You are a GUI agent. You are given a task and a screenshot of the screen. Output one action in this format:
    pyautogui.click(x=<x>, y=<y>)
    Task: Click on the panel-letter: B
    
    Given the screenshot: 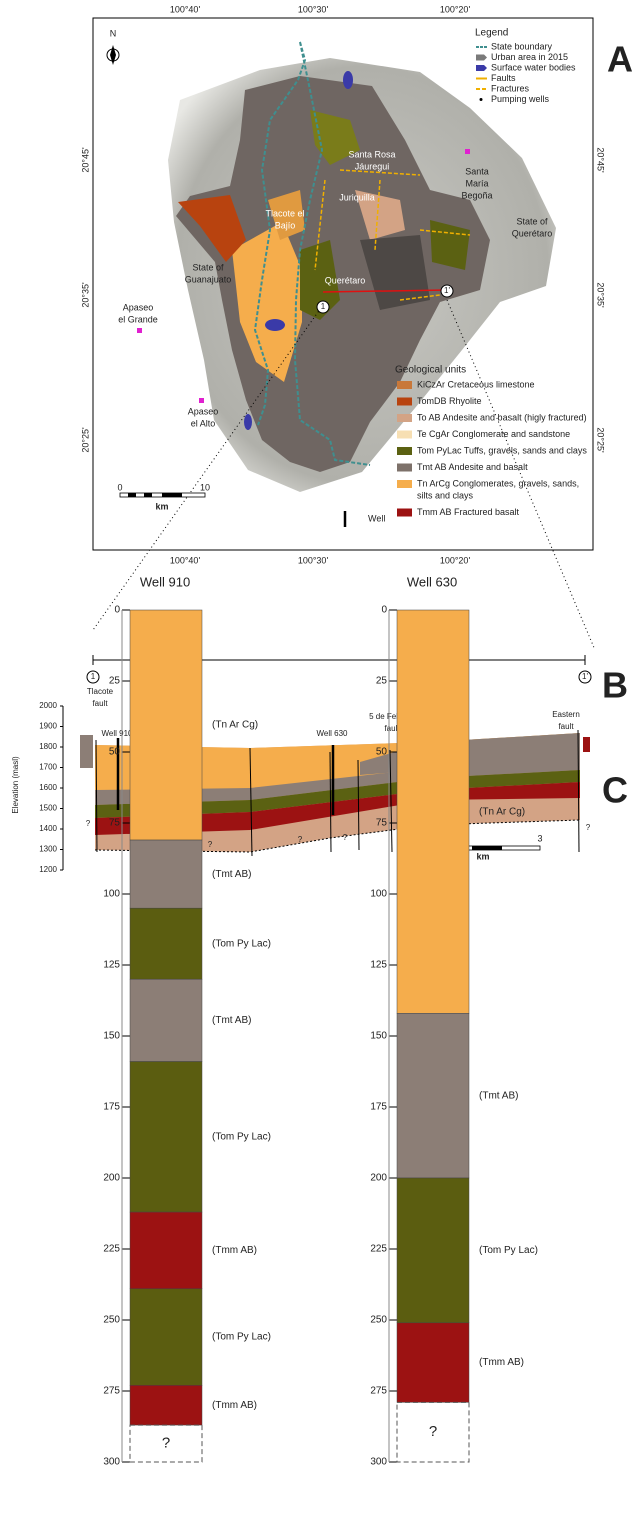 What is the action you would take?
    pyautogui.click(x=615, y=685)
    